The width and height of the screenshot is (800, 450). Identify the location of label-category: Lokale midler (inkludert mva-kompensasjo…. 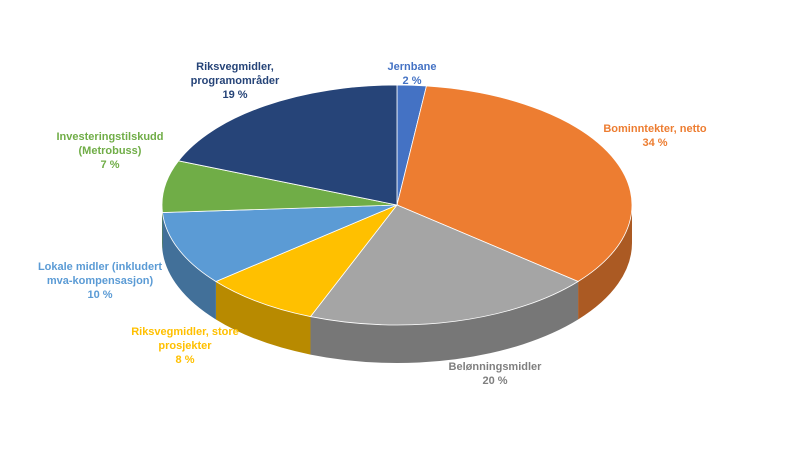
(100, 274).